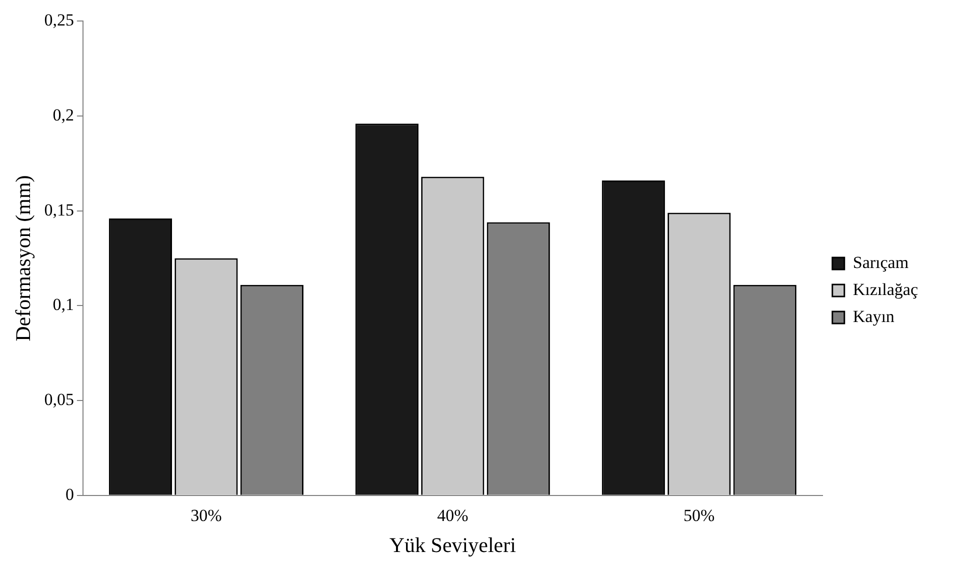 The image size is (961, 574). What do you see at coordinates (69, 494) in the screenshot?
I see `y-tick-label: 0` at bounding box center [69, 494].